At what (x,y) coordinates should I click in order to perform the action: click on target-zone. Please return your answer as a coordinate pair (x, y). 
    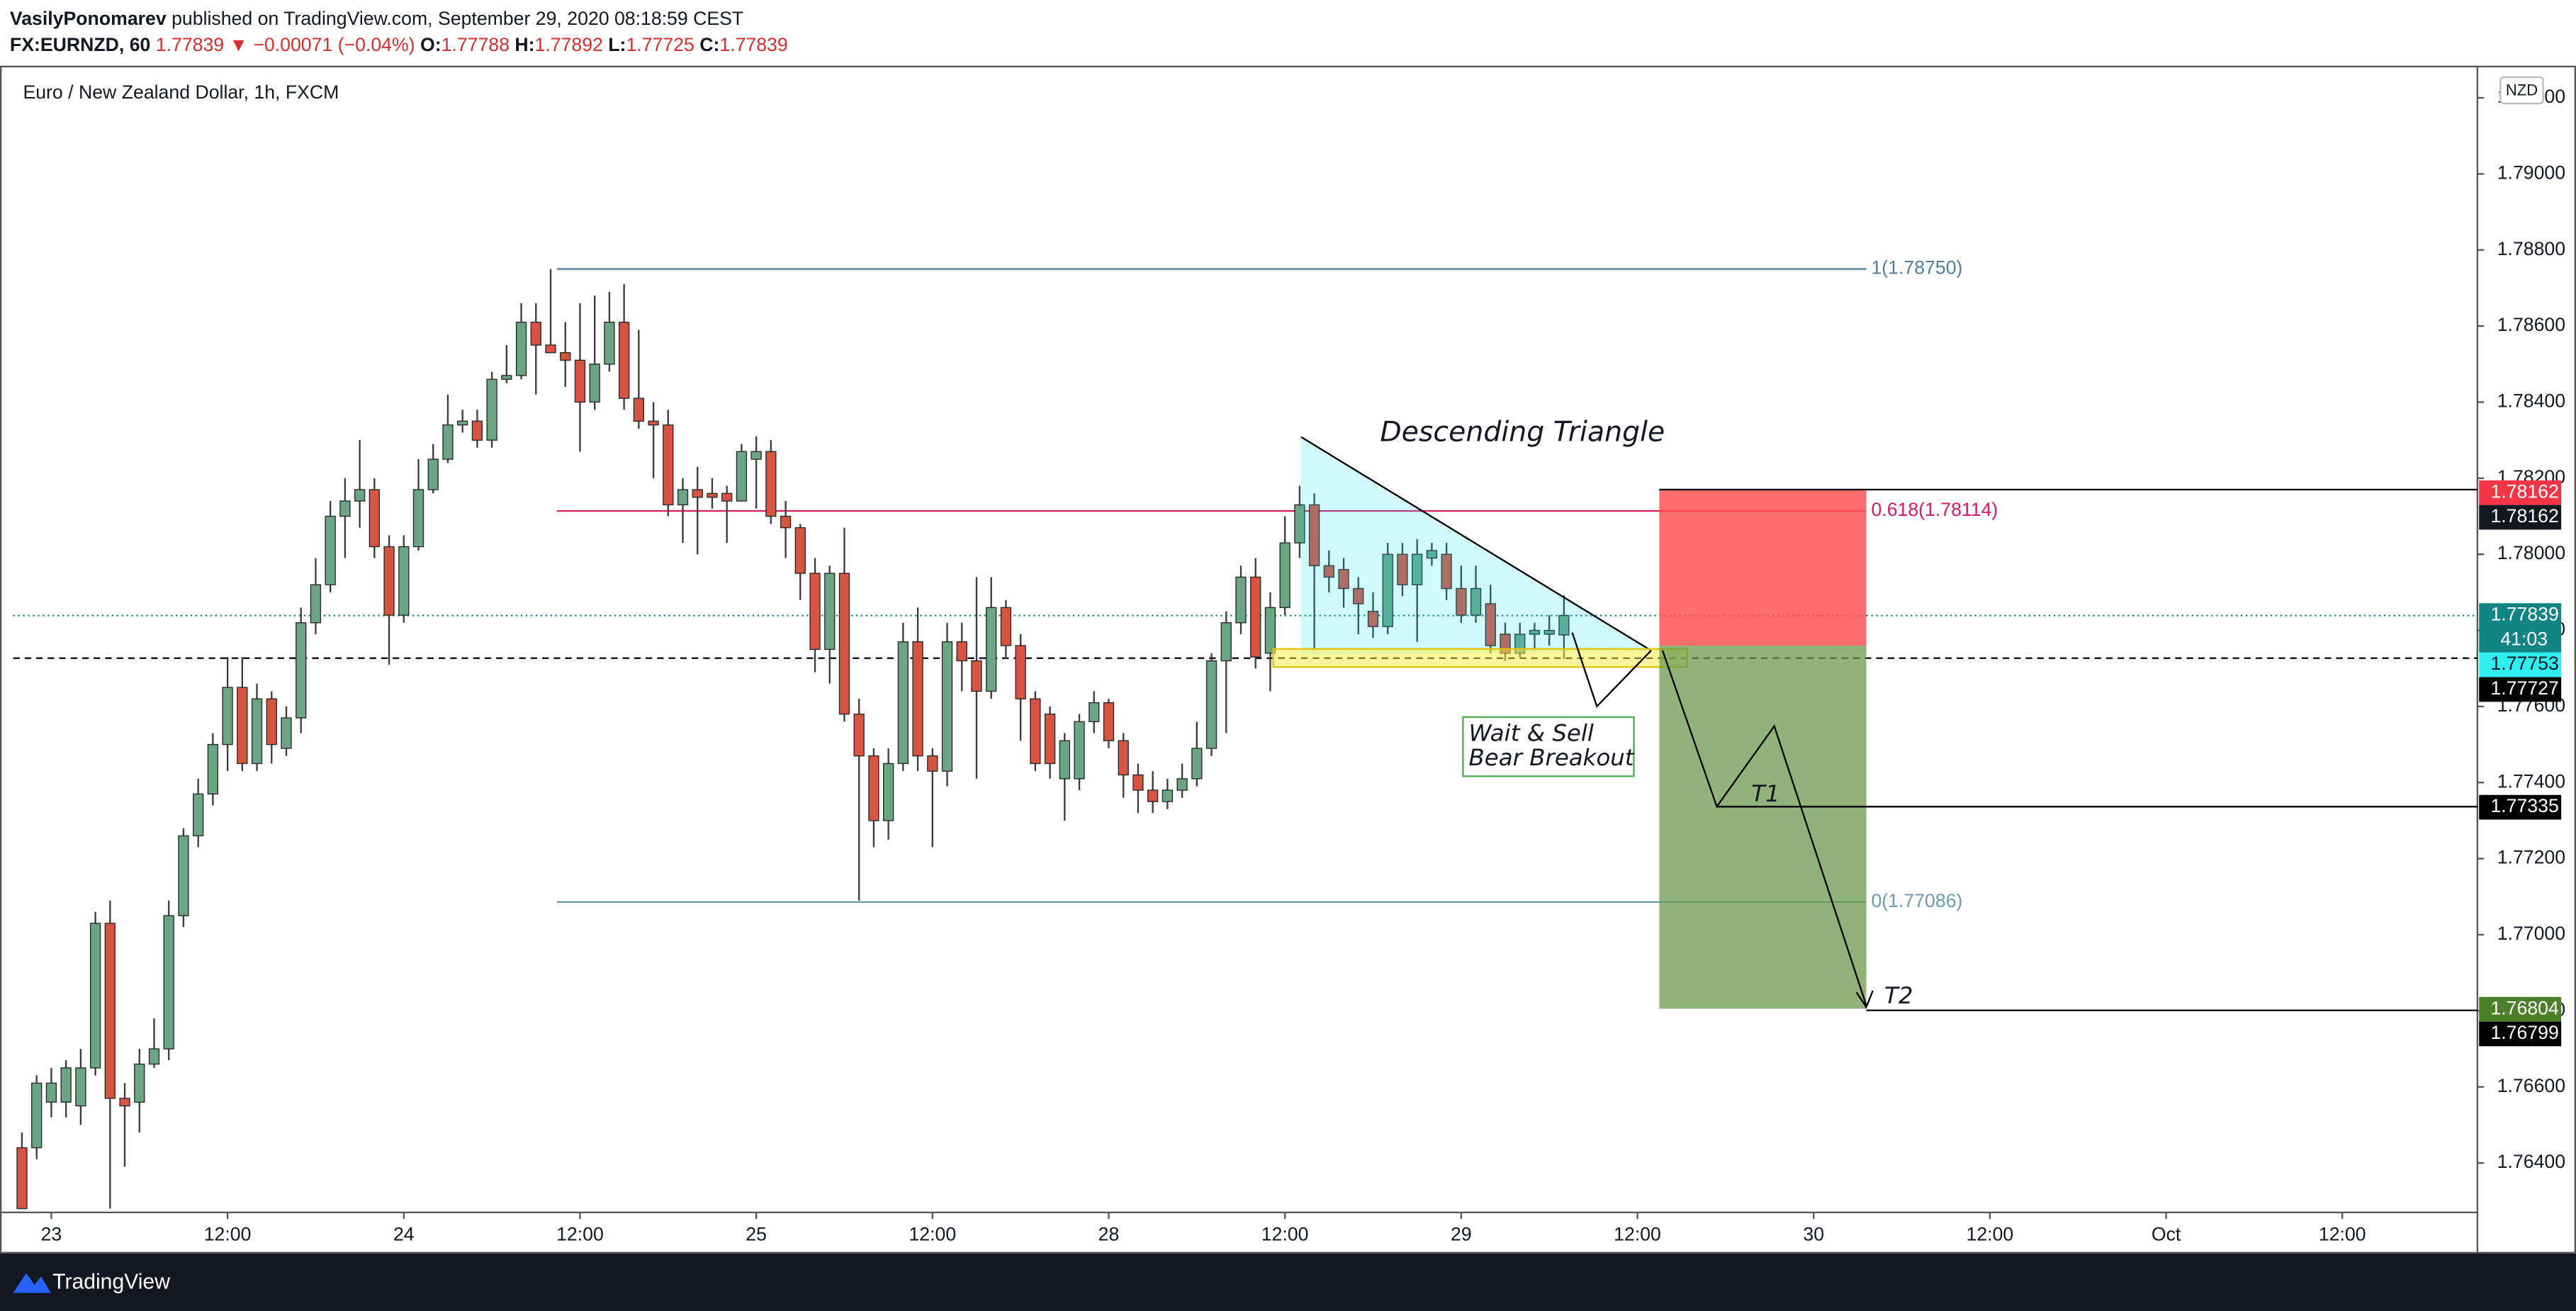
    Looking at the image, I should click on (1763, 827).